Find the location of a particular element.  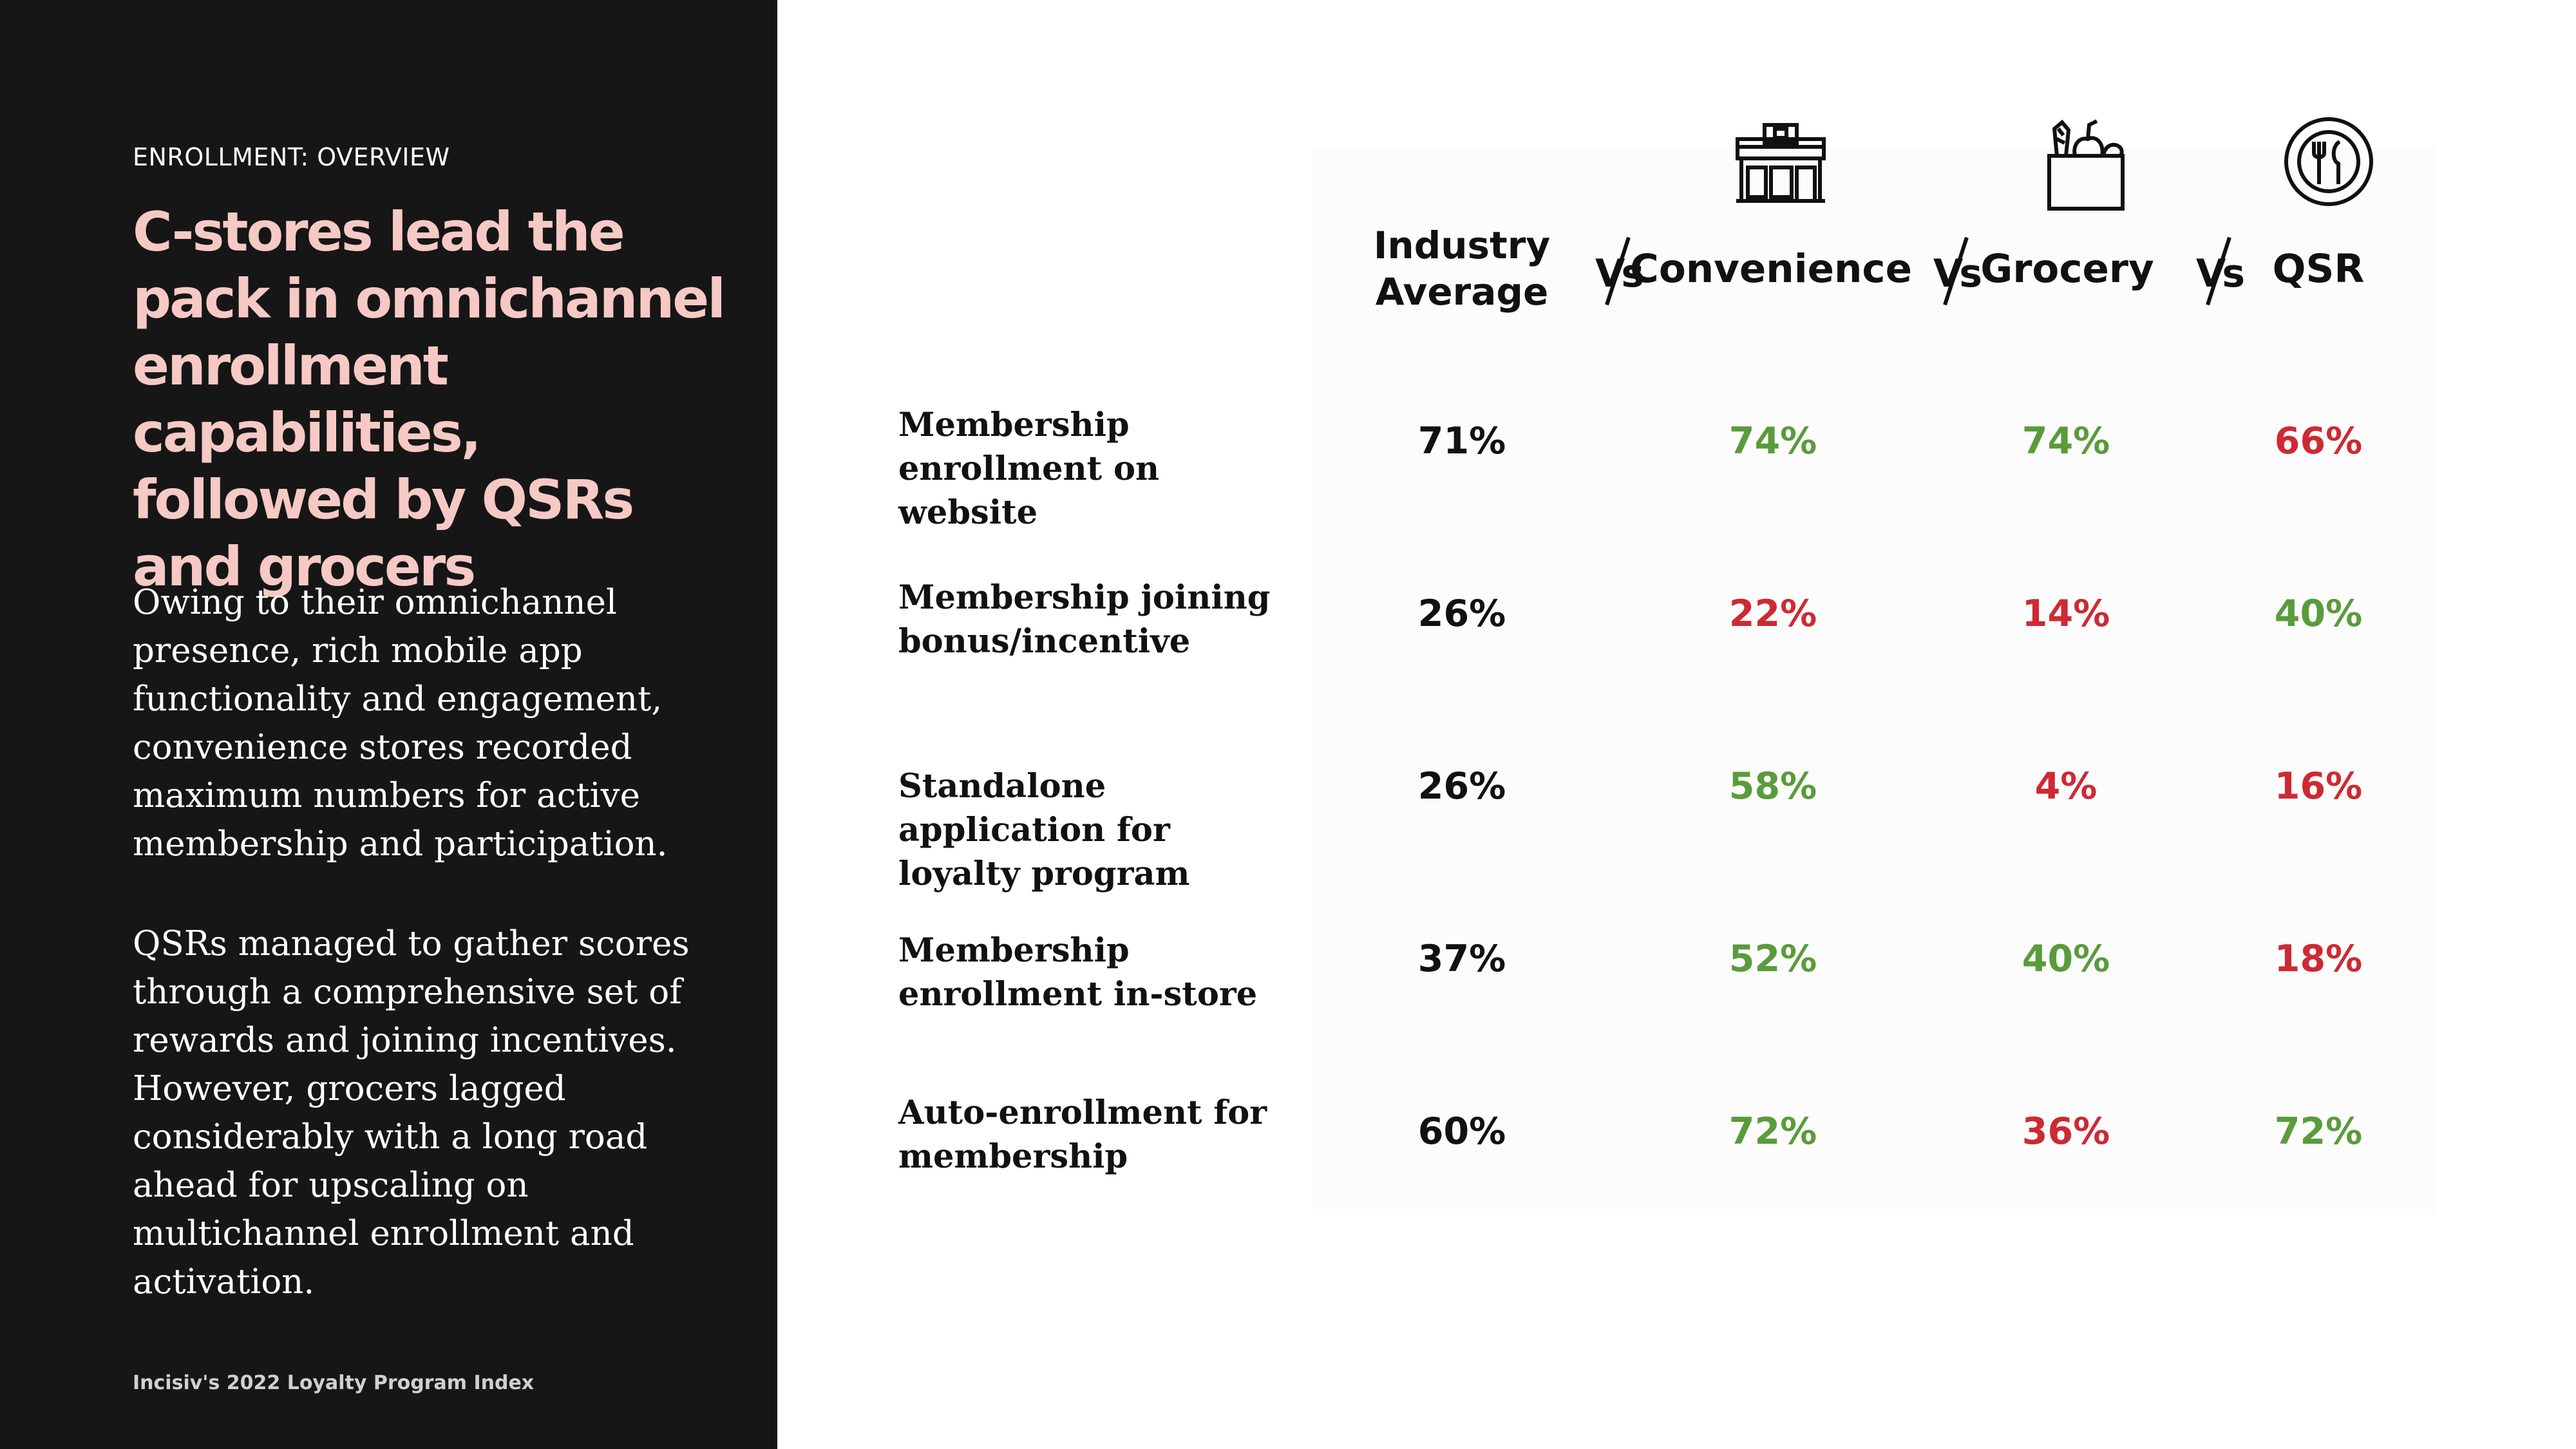

cell-convenience: 22% is located at coordinates (1772, 613).